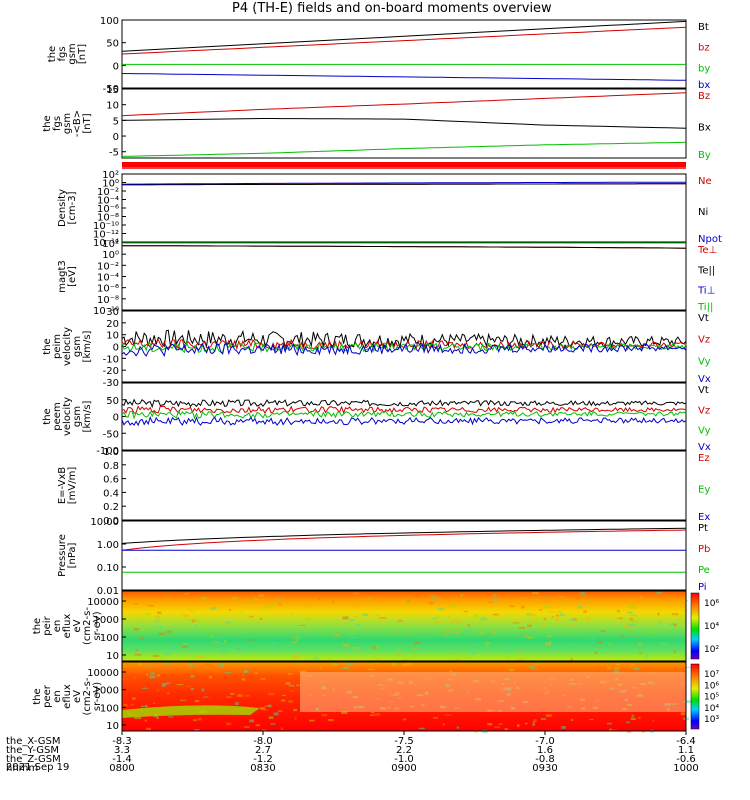 The height and width of the screenshot is (800, 750). I want to click on series-line-Pt, so click(404, 535).